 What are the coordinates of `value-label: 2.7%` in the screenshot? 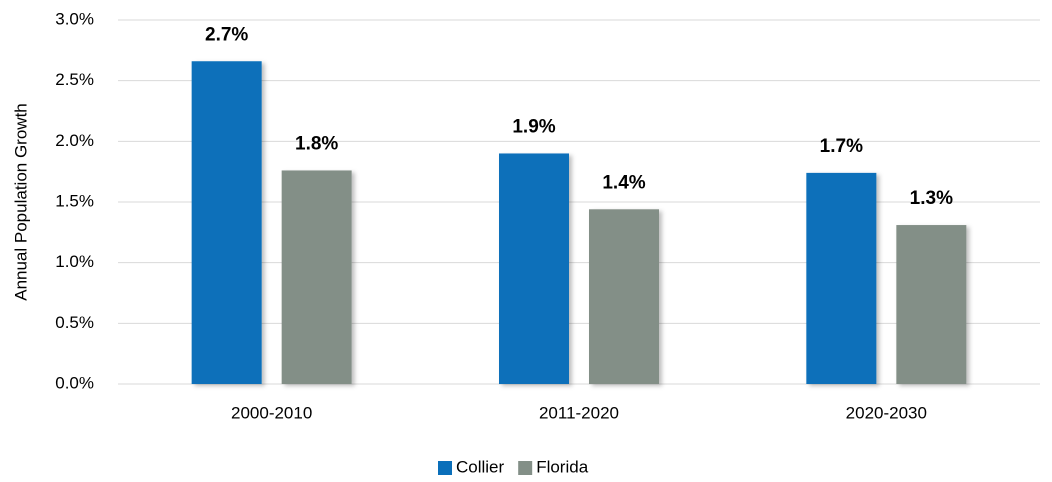 It's located at (226, 34).